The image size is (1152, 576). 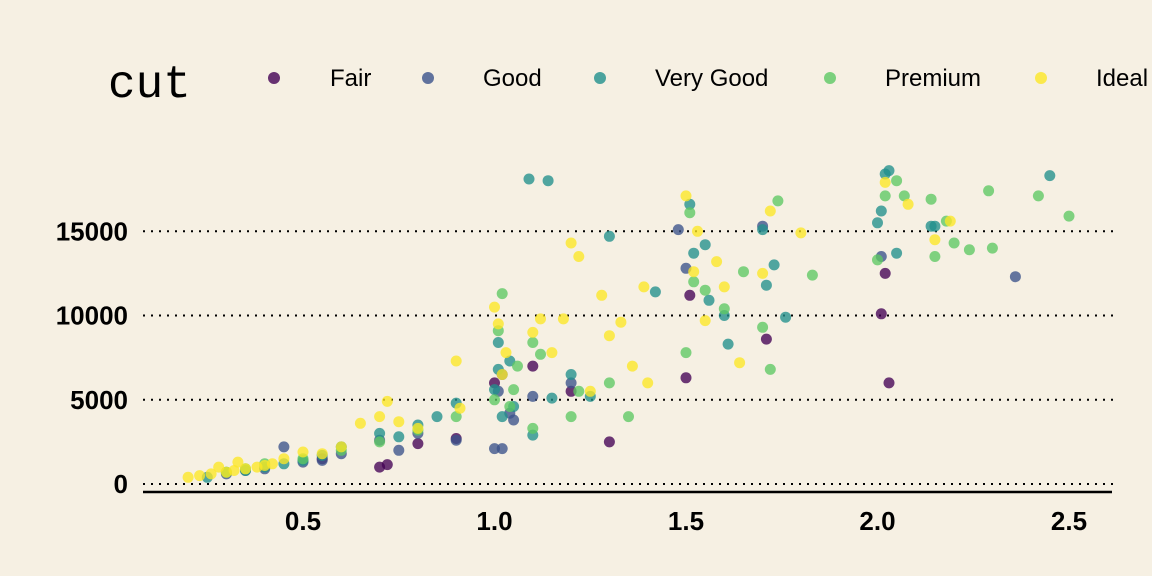 I want to click on x-tick-label: 1.5, so click(x=686, y=521).